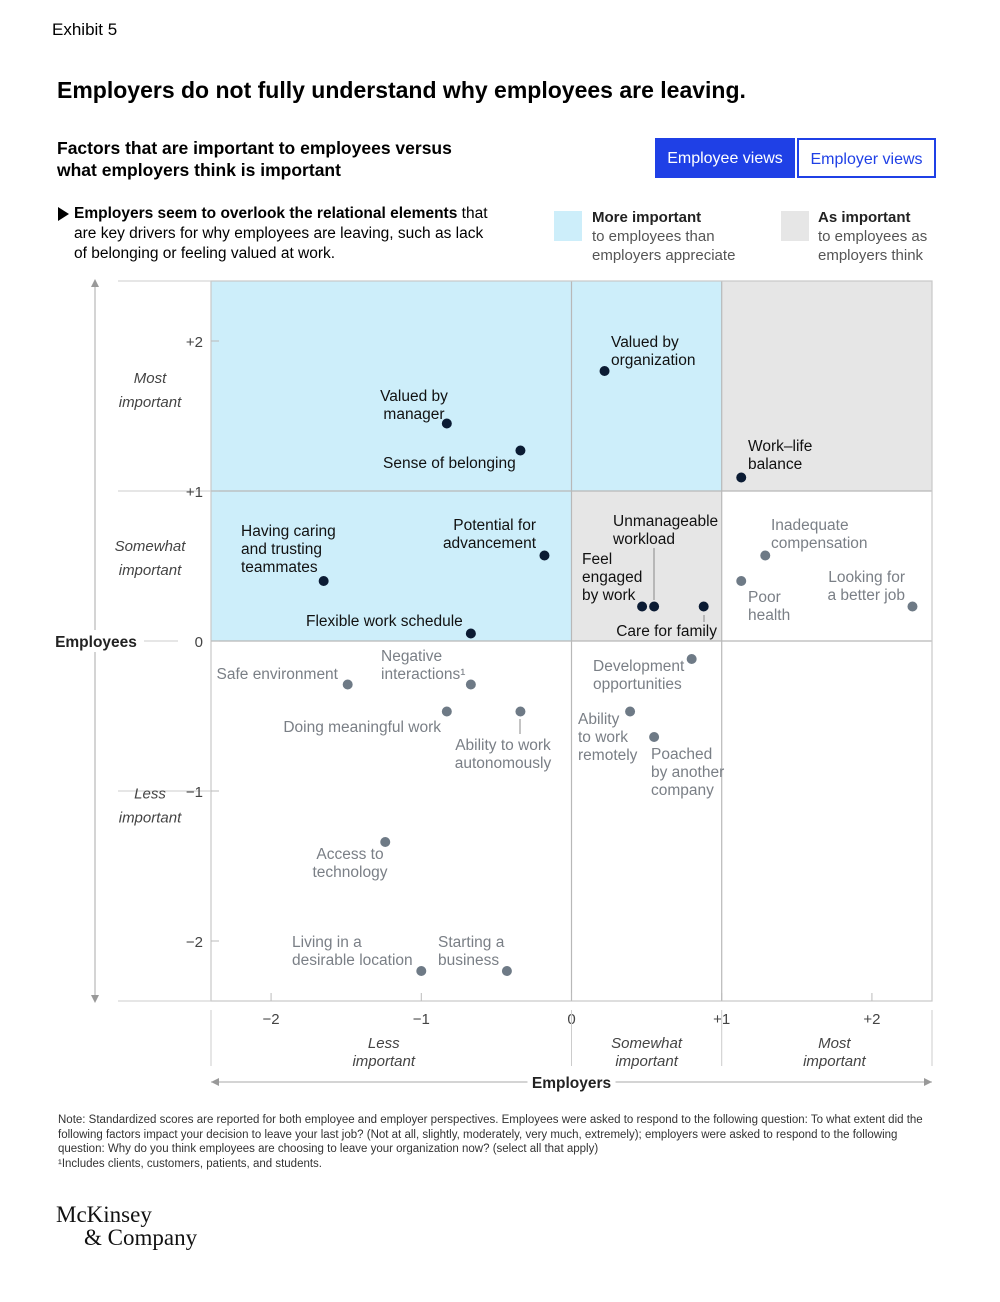 Image resolution: width=1000 pixels, height=1302 pixels. Describe the element at coordinates (350, 872) in the screenshot. I see `point-label: technology` at that location.